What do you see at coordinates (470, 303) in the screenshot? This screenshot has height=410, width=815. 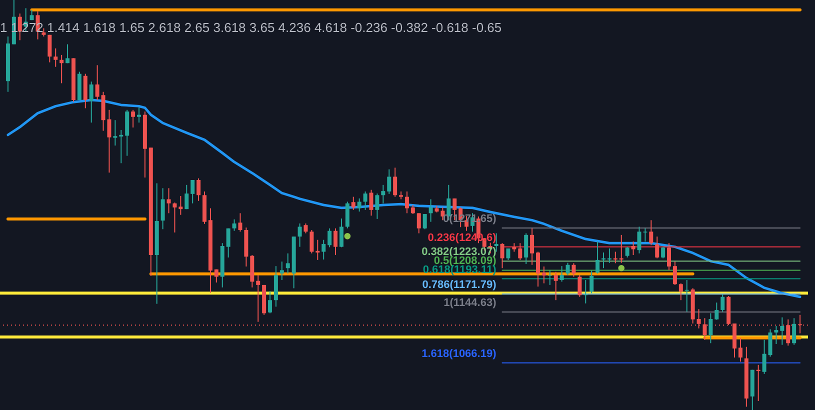 I see `series-label: 1(1144.63)` at bounding box center [470, 303].